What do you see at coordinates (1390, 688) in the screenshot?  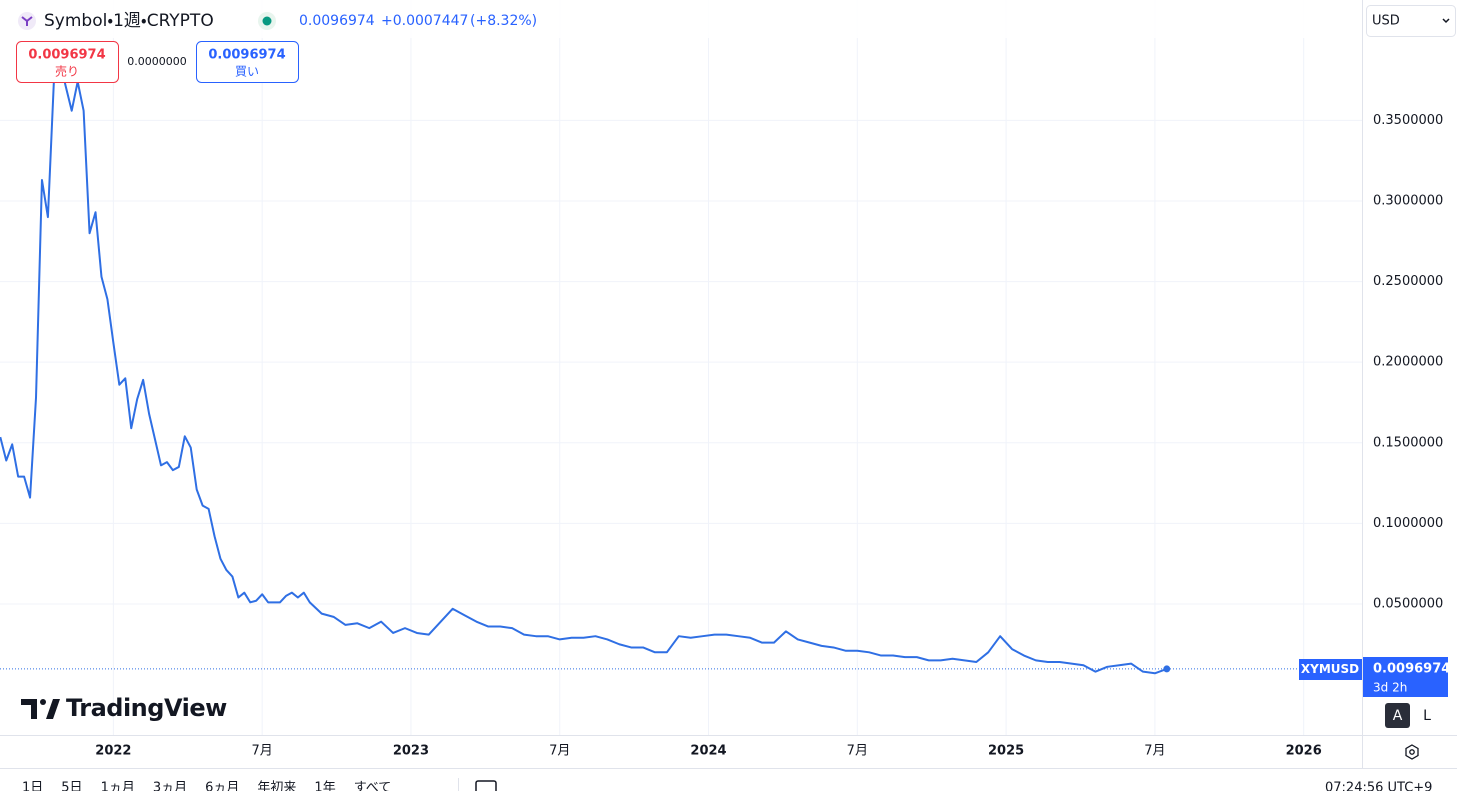 I see `countdown: 3d 2h` at bounding box center [1390, 688].